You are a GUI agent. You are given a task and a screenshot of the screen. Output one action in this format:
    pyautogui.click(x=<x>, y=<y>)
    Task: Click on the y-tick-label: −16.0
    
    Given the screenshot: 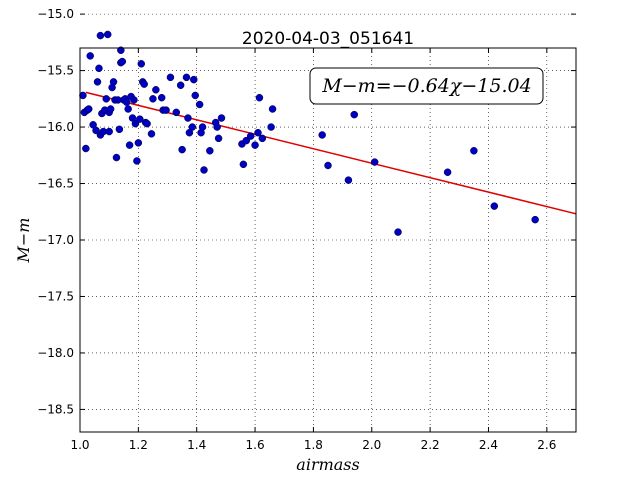 What is the action you would take?
    pyautogui.click(x=55, y=127)
    